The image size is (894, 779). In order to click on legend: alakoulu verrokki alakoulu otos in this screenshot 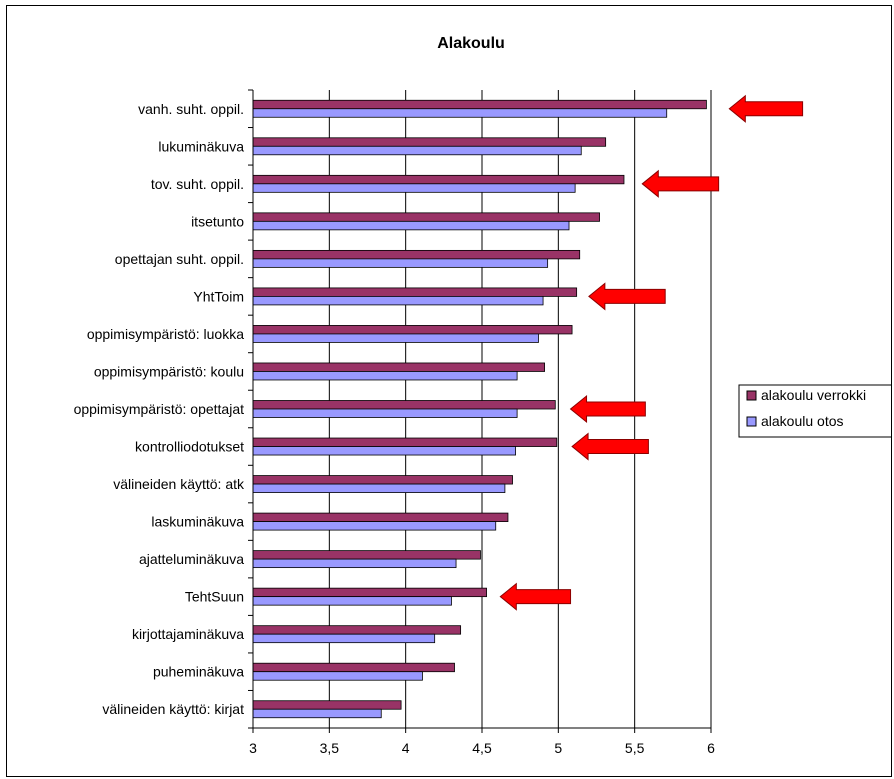, I will do `click(814, 411)`.